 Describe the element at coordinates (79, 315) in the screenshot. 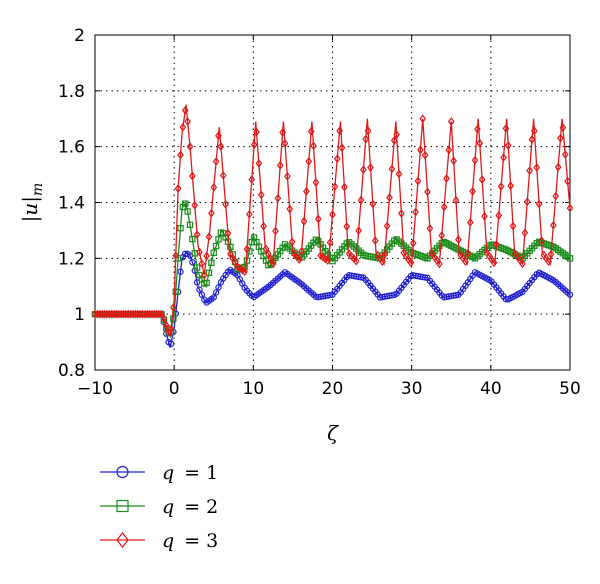

I see `y-tick-label: 1` at that location.